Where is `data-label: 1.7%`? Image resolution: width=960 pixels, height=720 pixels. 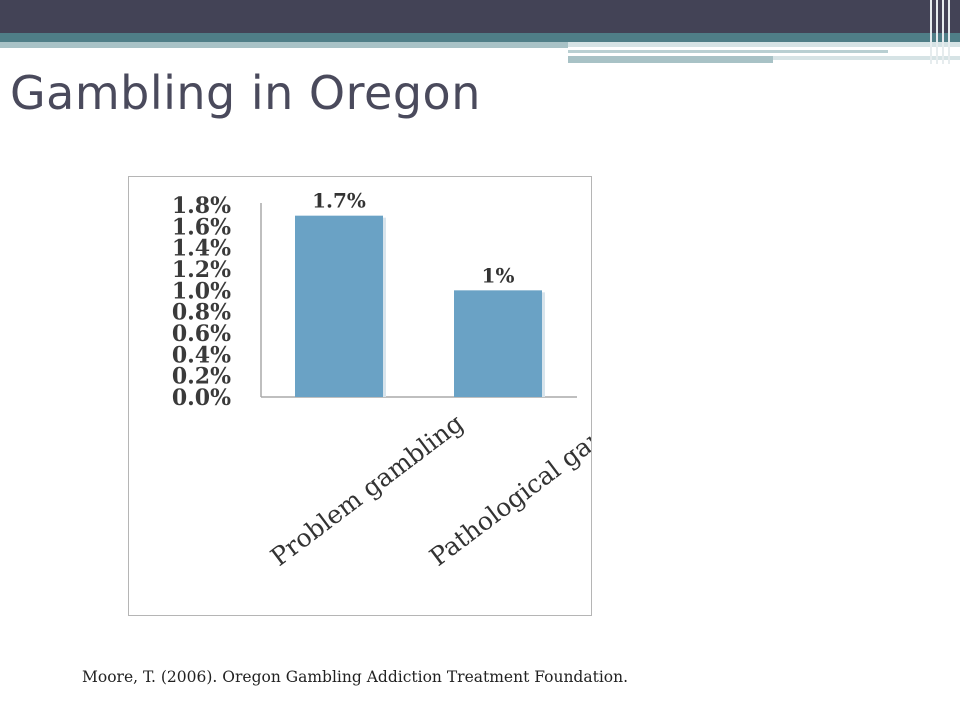
data-label: 1.7% is located at coordinates (339, 201).